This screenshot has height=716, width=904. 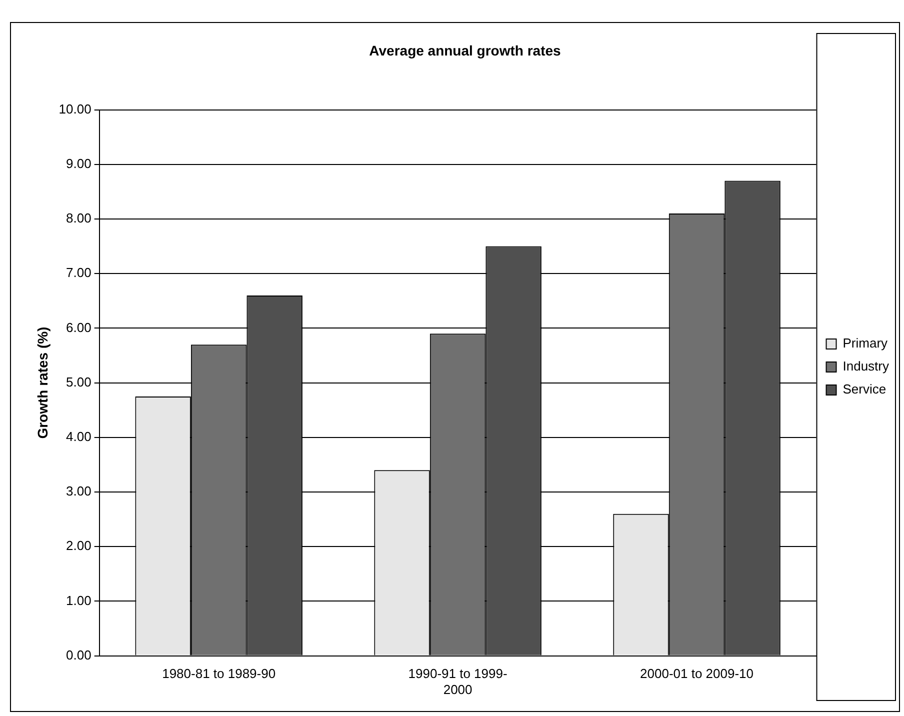 What do you see at coordinates (864, 389) in the screenshot?
I see `legend-label: Service` at bounding box center [864, 389].